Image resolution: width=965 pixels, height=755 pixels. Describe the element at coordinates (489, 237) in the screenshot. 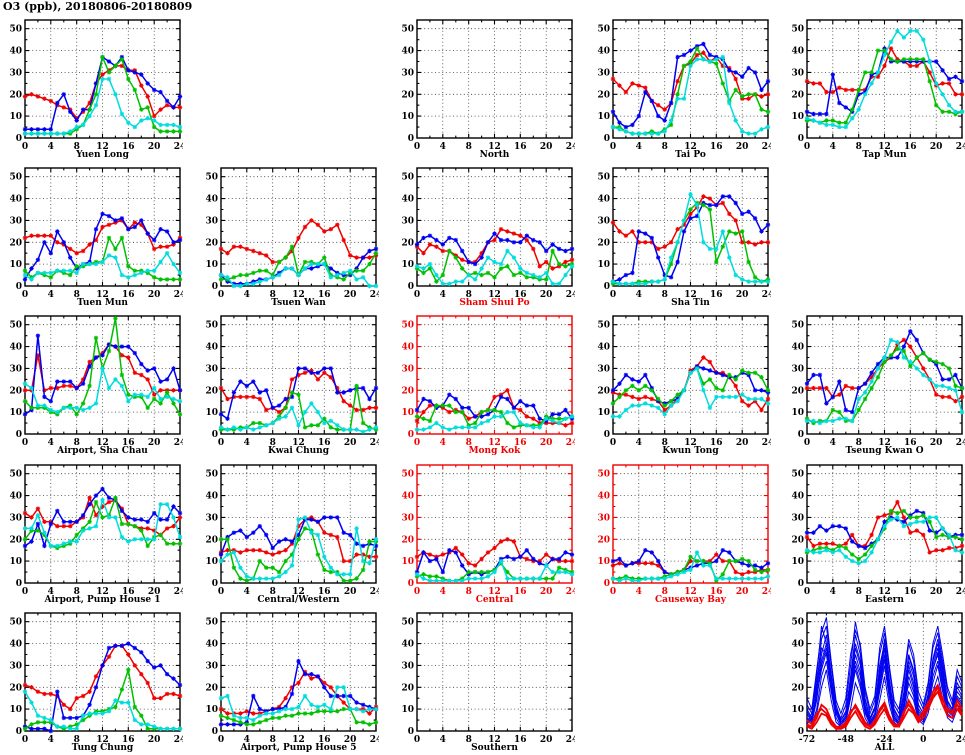

I see `chart-canvas: 0 4 8 12 16 20 24 0 10 20 30 40 50 Sham Shui Po` at that location.